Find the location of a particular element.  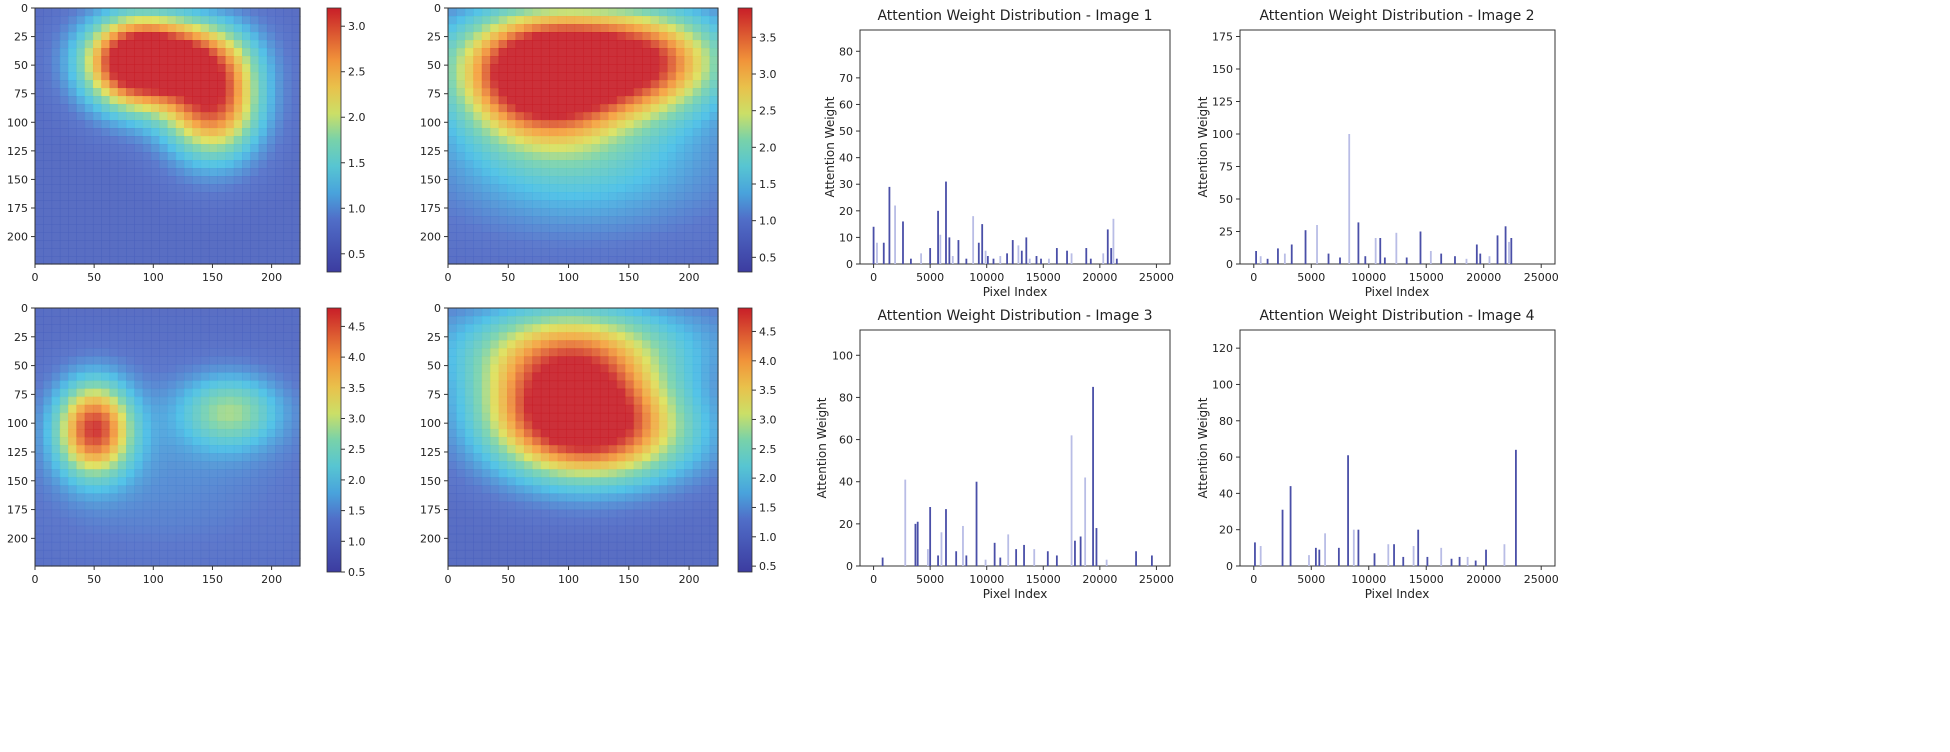

heatmap-frame is located at coordinates (167, 437).